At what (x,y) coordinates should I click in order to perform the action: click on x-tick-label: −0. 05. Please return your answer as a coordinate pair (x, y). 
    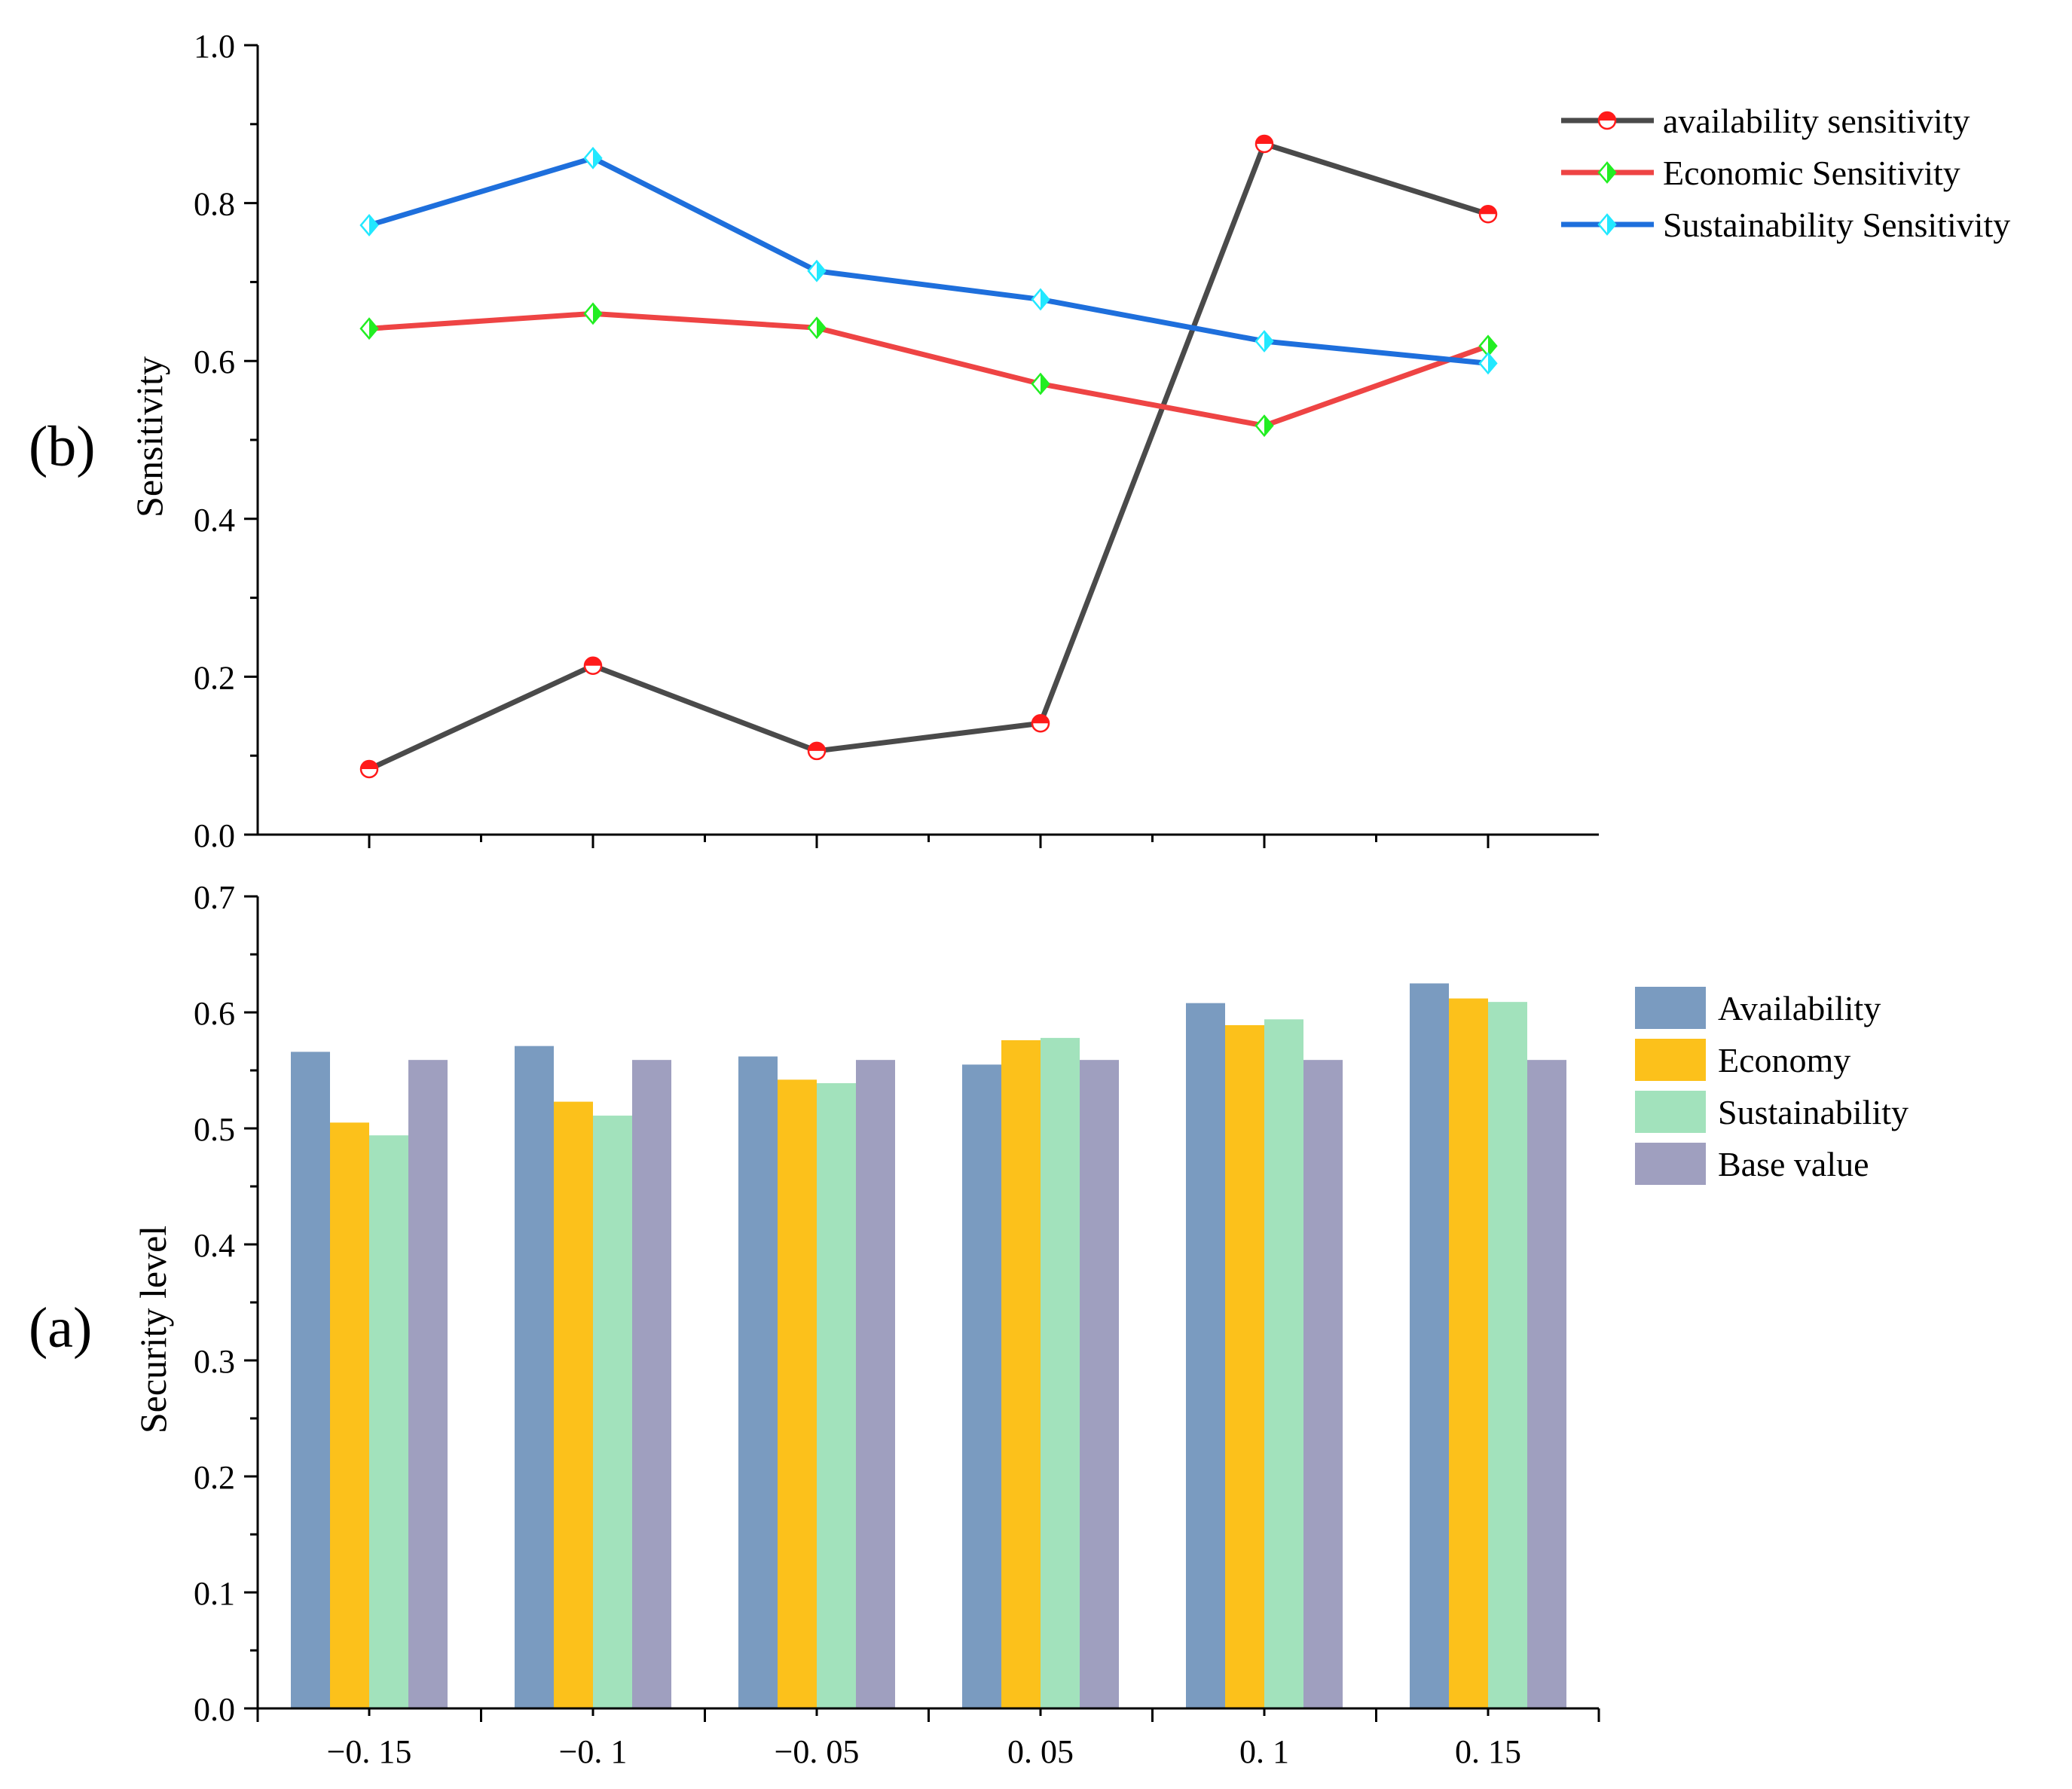
    Looking at the image, I should click on (817, 1751).